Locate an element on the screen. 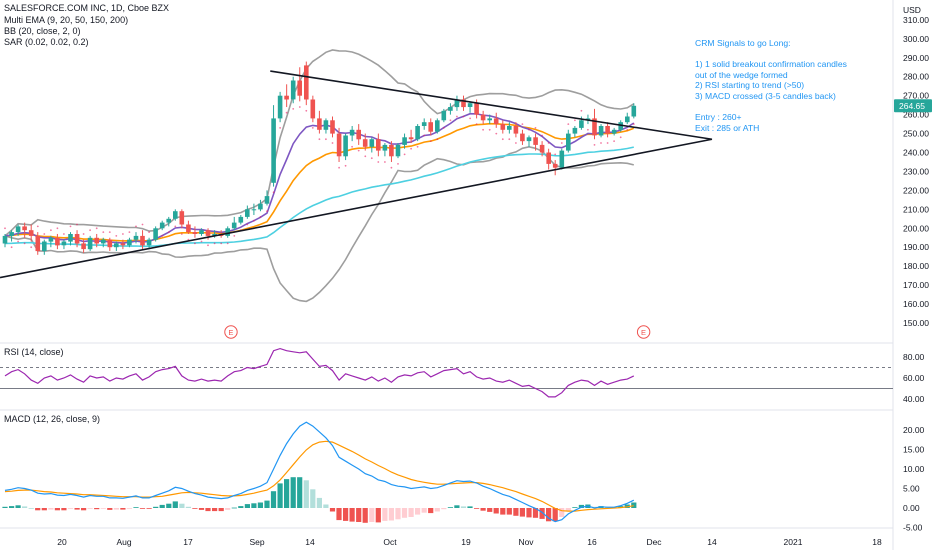  symbol-title: SALESFORCE.COM INC, 1D, Cboe BZX is located at coordinates (87, 8).